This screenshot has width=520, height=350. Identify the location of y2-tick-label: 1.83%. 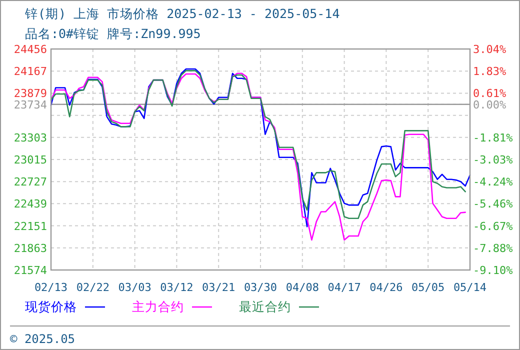
(489, 71).